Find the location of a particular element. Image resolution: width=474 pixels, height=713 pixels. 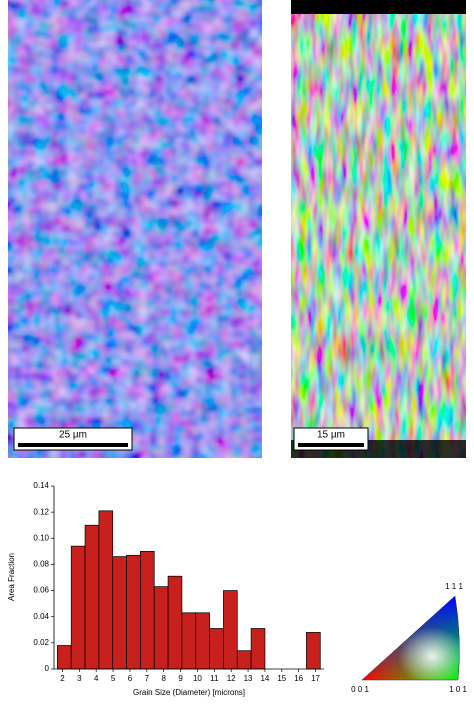

x-tick-label: 7 is located at coordinates (147, 678).